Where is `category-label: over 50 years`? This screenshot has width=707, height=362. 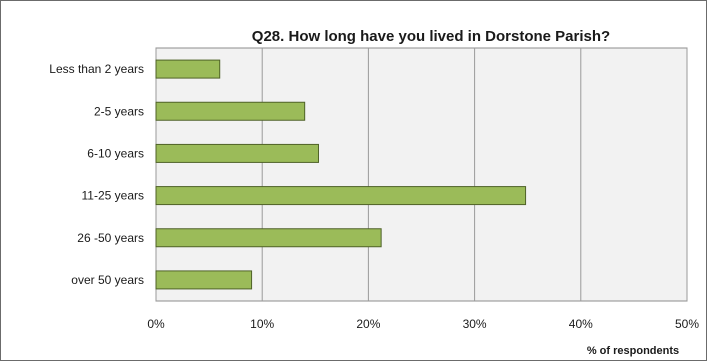
category-label: over 50 years is located at coordinates (107, 280).